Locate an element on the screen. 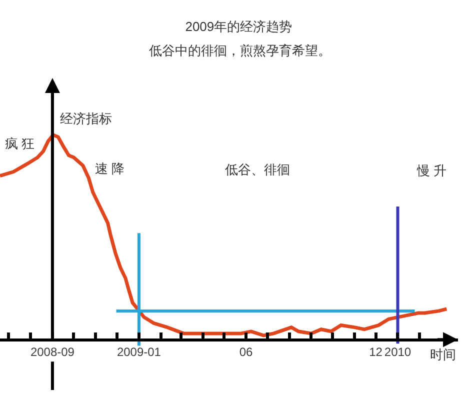  x-tick-label: 06 is located at coordinates (246, 351).